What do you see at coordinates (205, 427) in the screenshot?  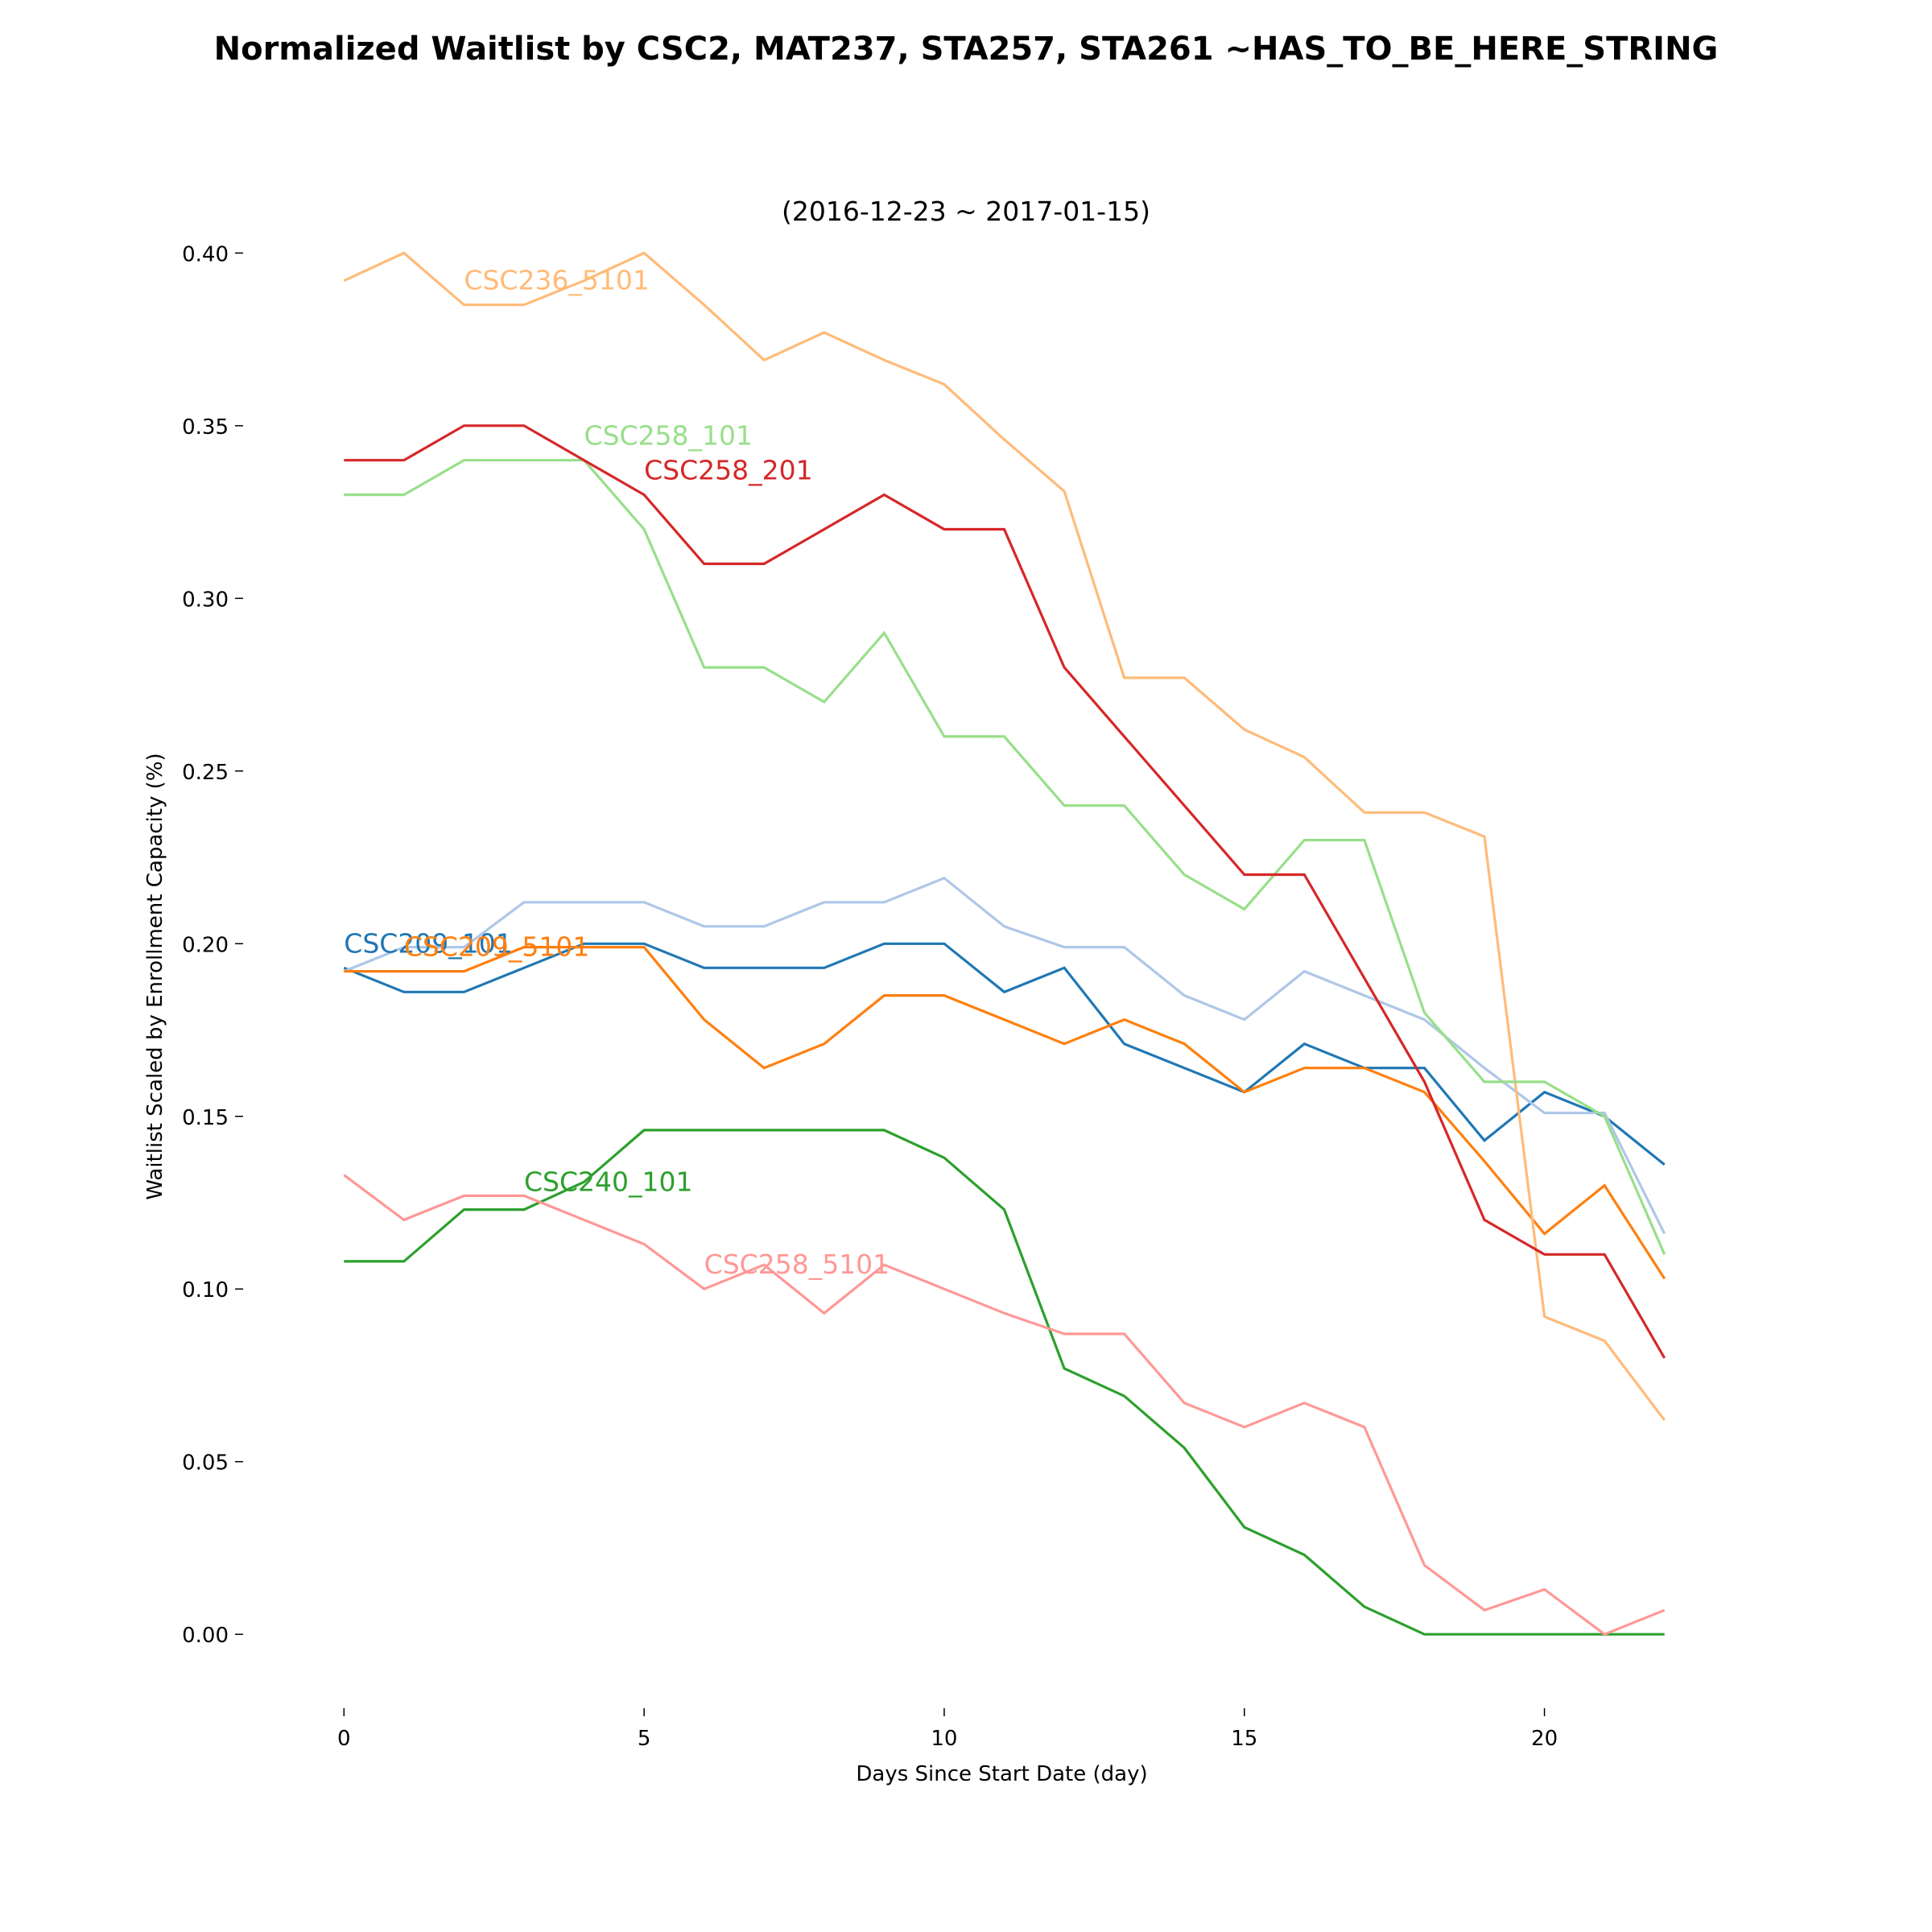 I see `y-tick-label: 0.35` at bounding box center [205, 427].